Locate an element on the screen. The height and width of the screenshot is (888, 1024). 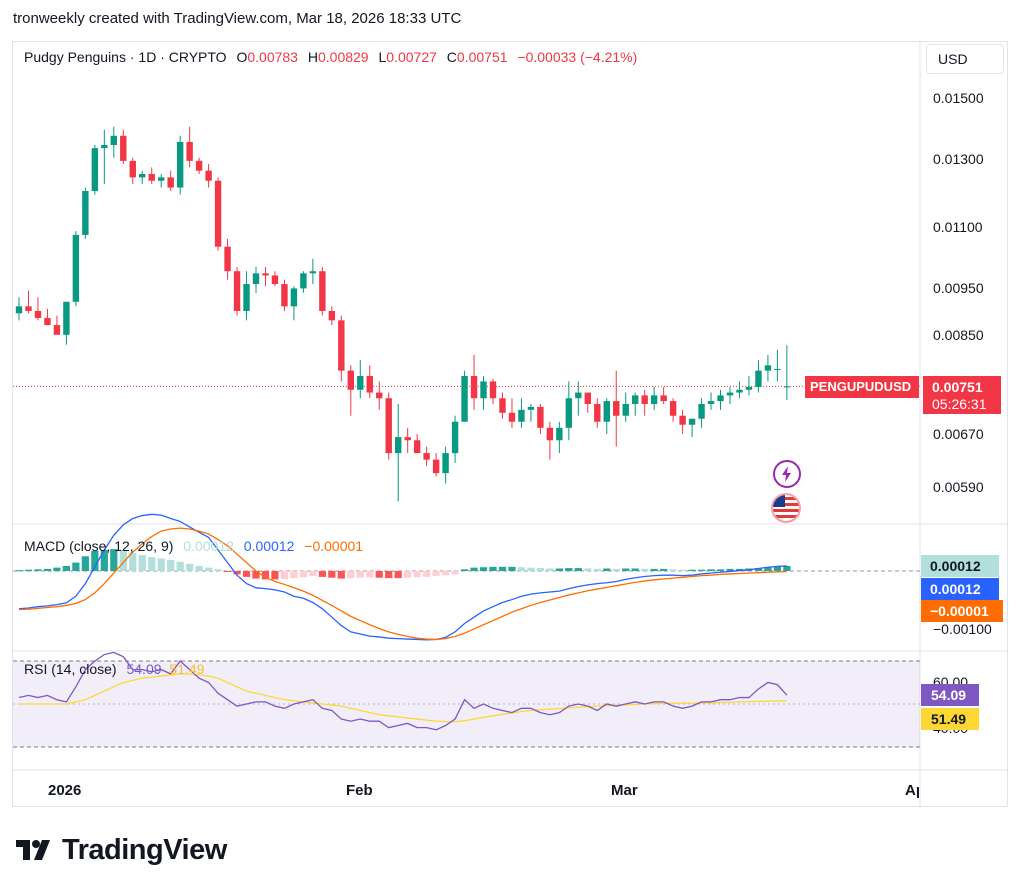
price-axis-label: 0.01500 is located at coordinates (958, 98).